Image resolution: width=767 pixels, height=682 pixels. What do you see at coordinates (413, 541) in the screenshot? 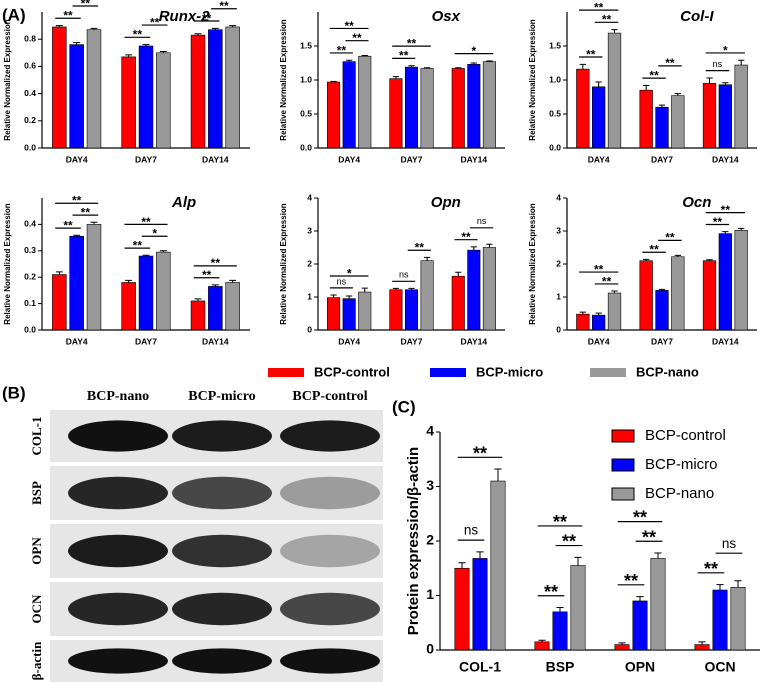
I see `y-axis-label: Protein expression/β-actin` at bounding box center [413, 541].